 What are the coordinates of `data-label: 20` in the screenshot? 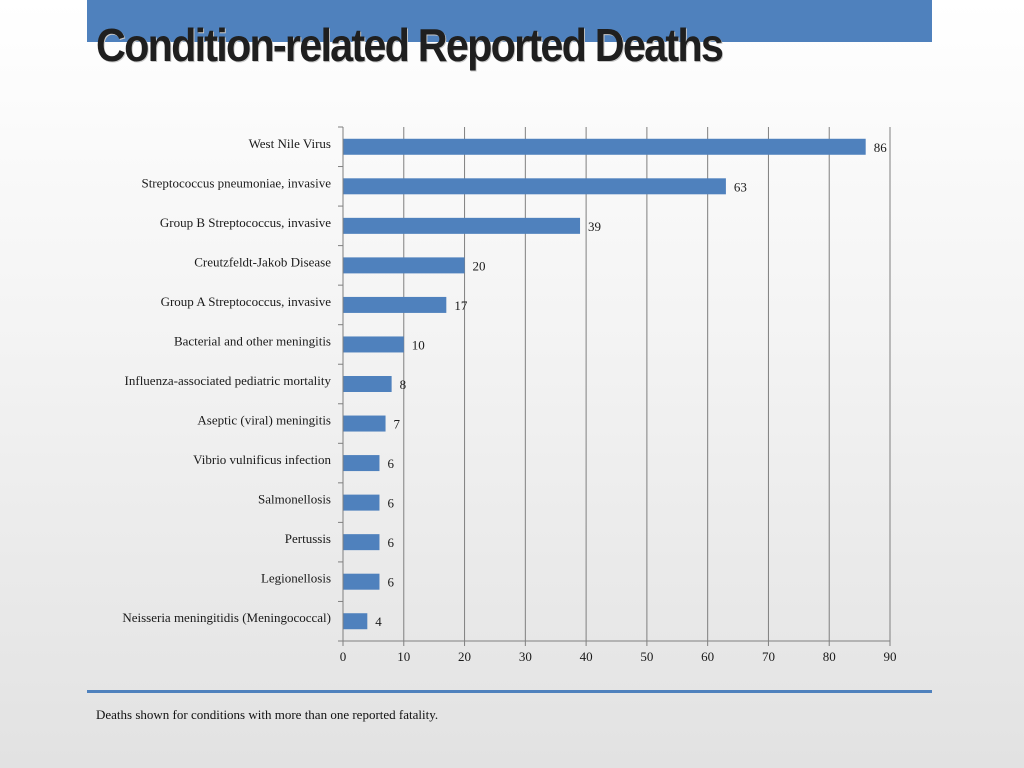 It's located at (479, 265).